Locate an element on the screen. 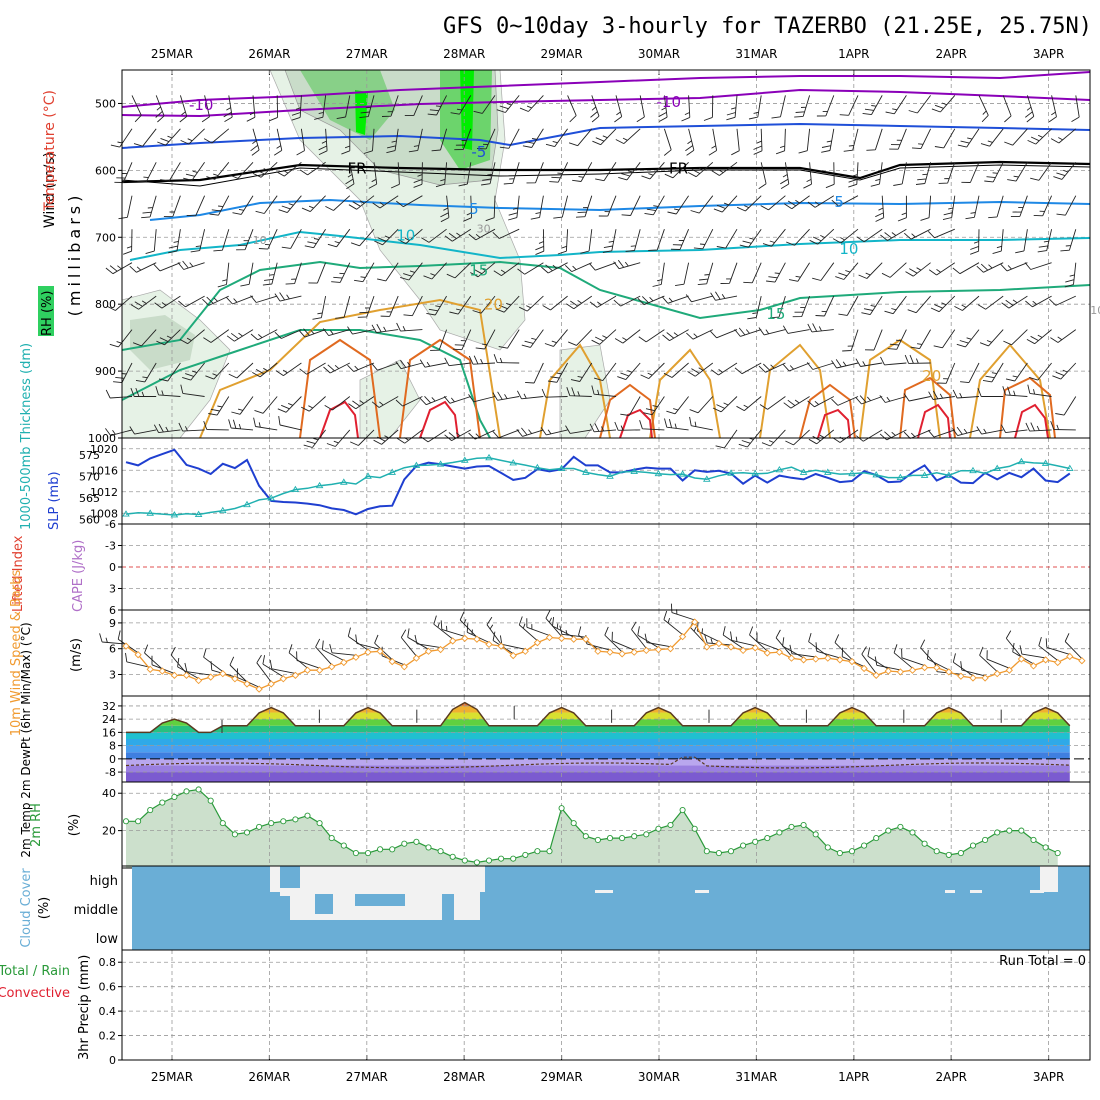 Image resolution: width=1100 pixels, height=1100 pixels. pressure-tick-label: 800 is located at coordinates (105, 304).